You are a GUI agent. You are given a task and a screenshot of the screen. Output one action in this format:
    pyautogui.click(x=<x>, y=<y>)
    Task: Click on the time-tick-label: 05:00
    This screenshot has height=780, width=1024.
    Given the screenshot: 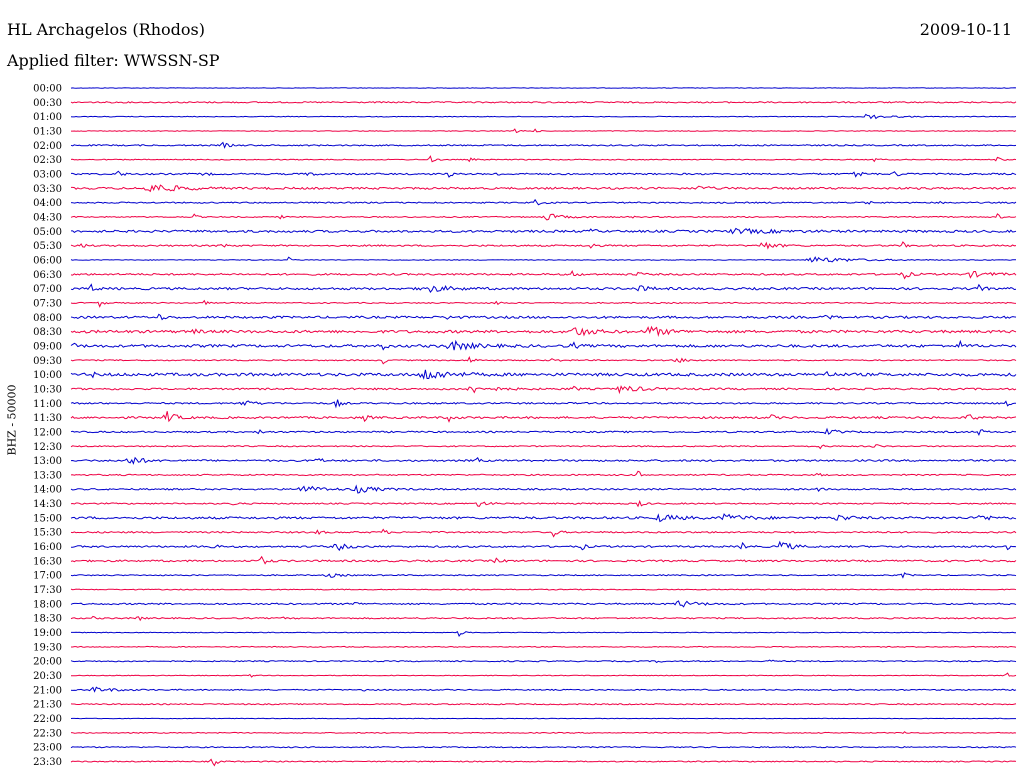 What is the action you would take?
    pyautogui.click(x=47, y=232)
    